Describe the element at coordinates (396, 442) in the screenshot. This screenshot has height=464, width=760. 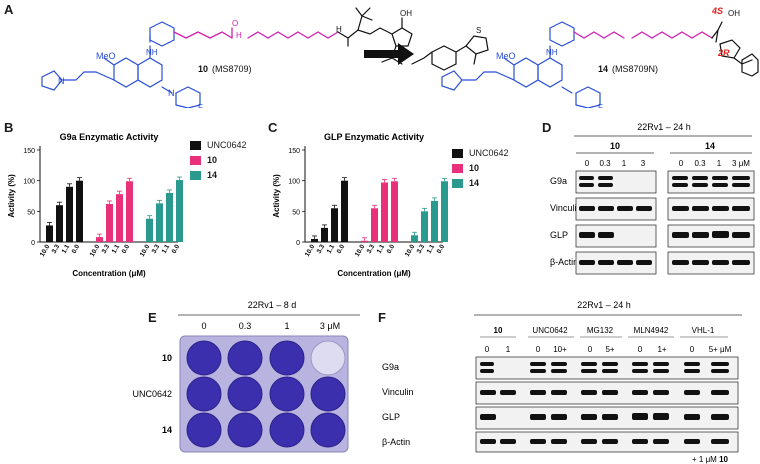
I see `blot-f-row-label: β-Actin` at that location.